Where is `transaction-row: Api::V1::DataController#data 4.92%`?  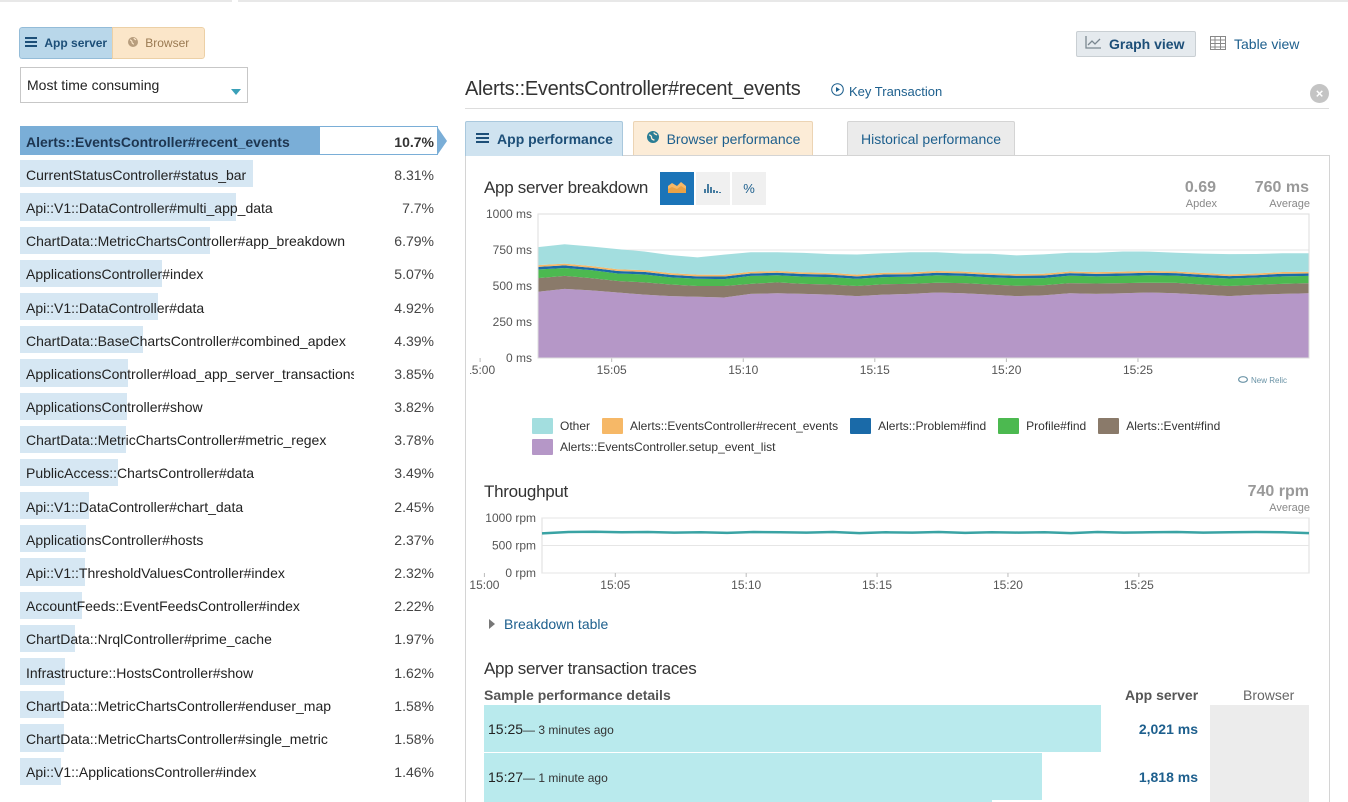
transaction-row: Api::V1::DataController#data 4.92% is located at coordinates (234, 307).